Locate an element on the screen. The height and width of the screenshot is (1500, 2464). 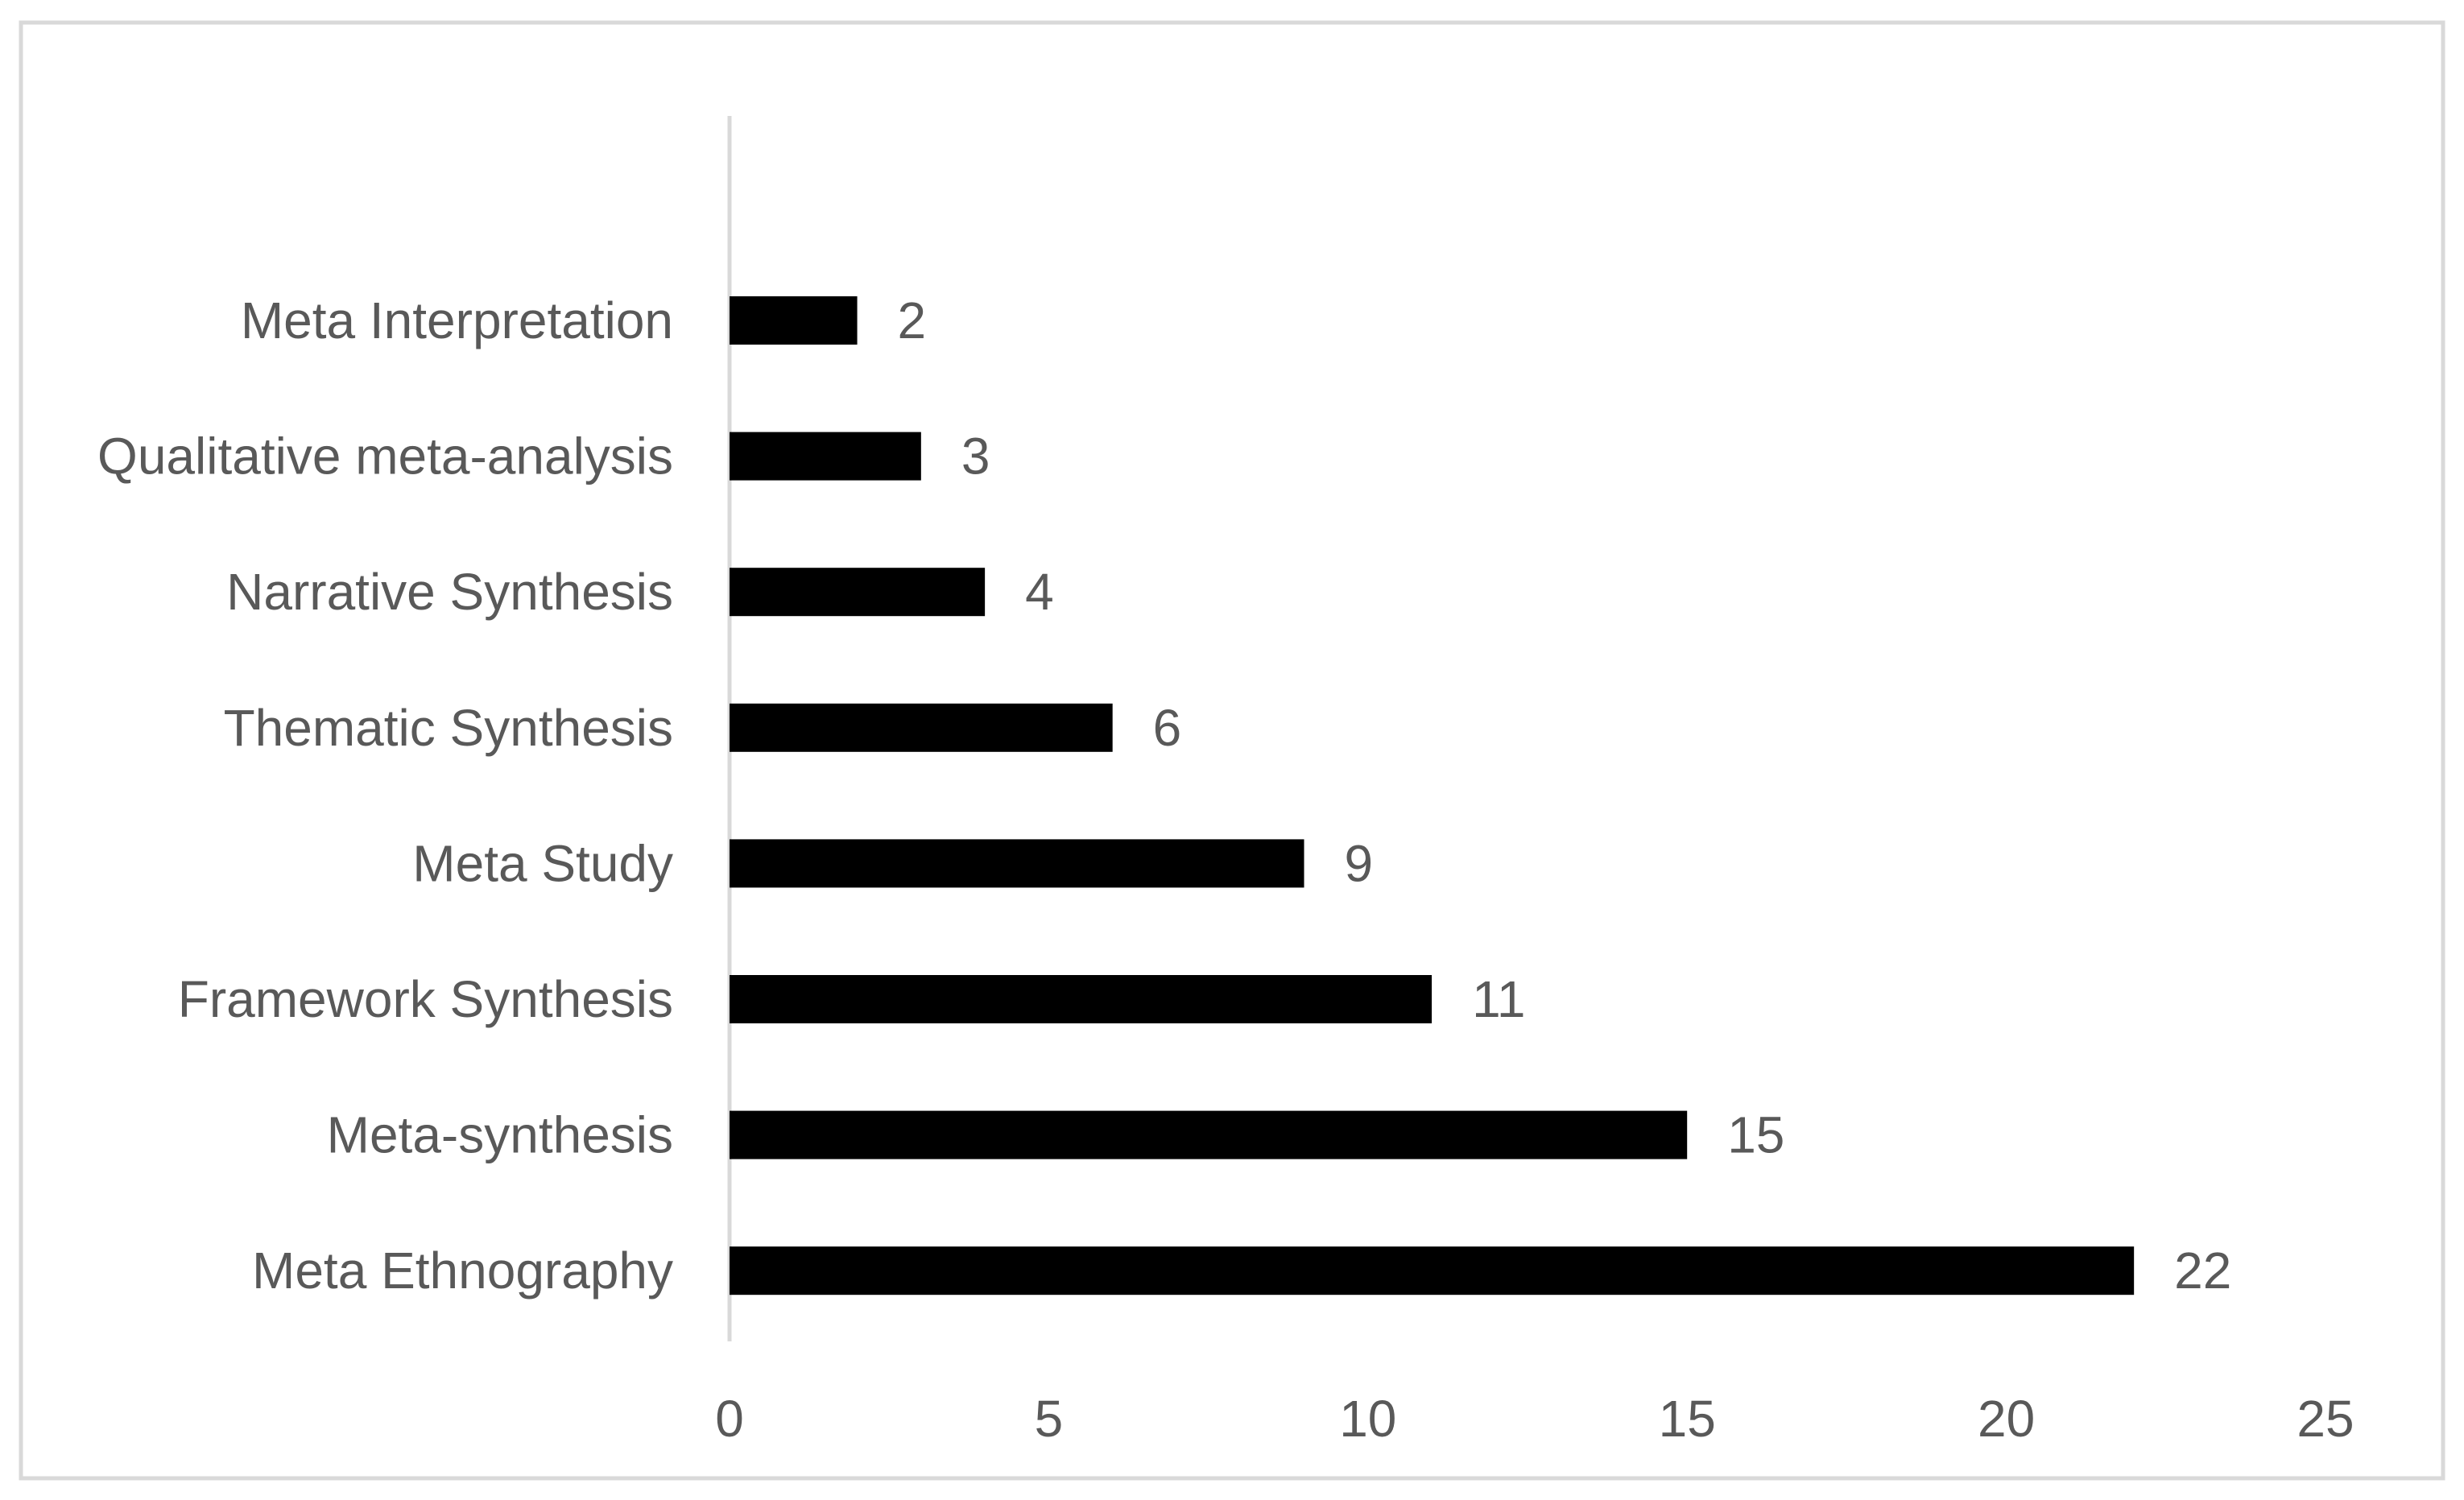
bar-thematic-synthesis is located at coordinates (921, 727).